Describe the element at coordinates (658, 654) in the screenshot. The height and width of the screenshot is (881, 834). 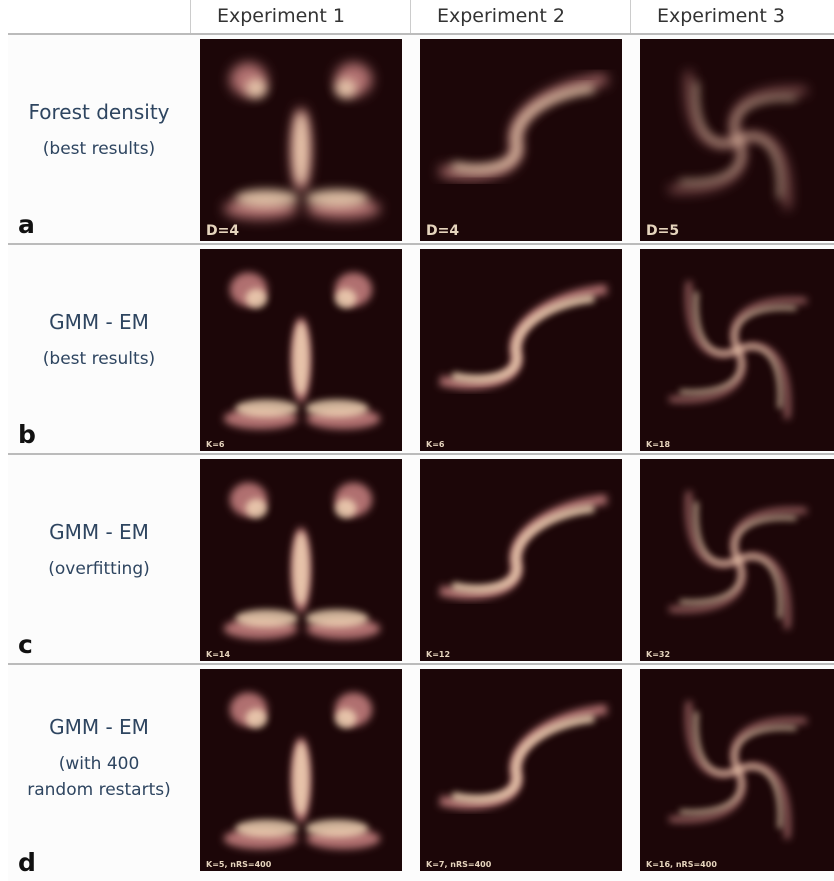
I see `panel-label: K=32` at that location.